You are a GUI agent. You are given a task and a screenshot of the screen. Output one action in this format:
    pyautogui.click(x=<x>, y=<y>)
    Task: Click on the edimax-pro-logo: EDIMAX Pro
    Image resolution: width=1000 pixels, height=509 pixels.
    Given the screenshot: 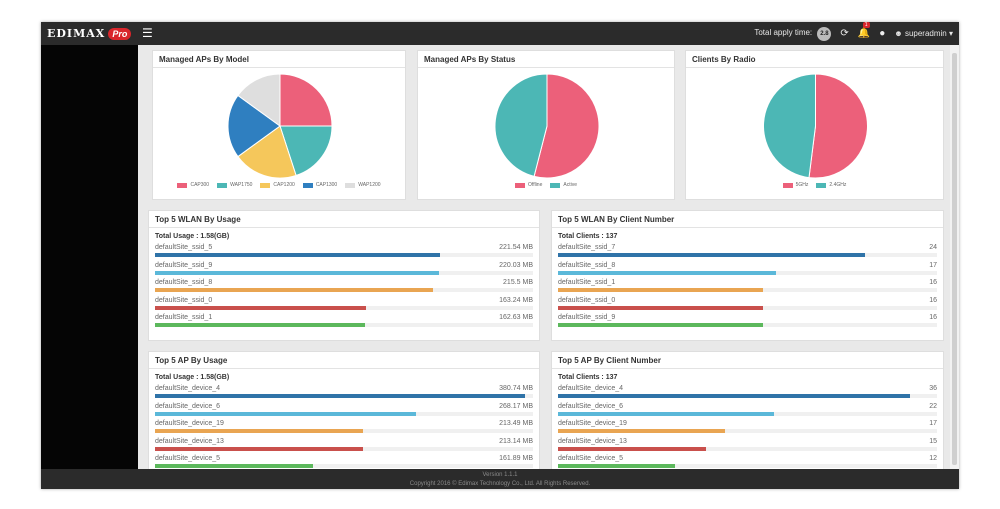 What is the action you would take?
    pyautogui.click(x=89, y=33)
    